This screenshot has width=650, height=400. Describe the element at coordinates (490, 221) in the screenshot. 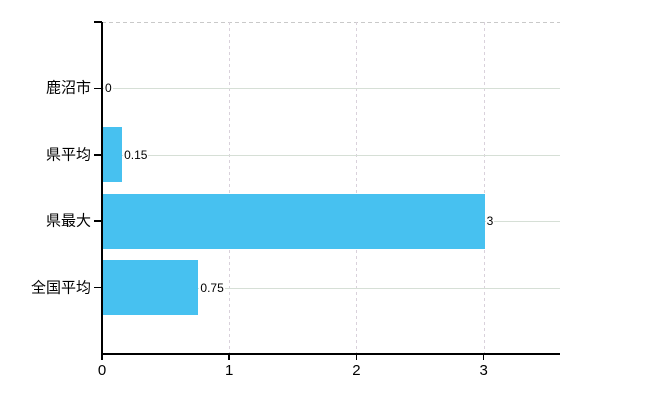

I see `bar-value-label: 3` at that location.